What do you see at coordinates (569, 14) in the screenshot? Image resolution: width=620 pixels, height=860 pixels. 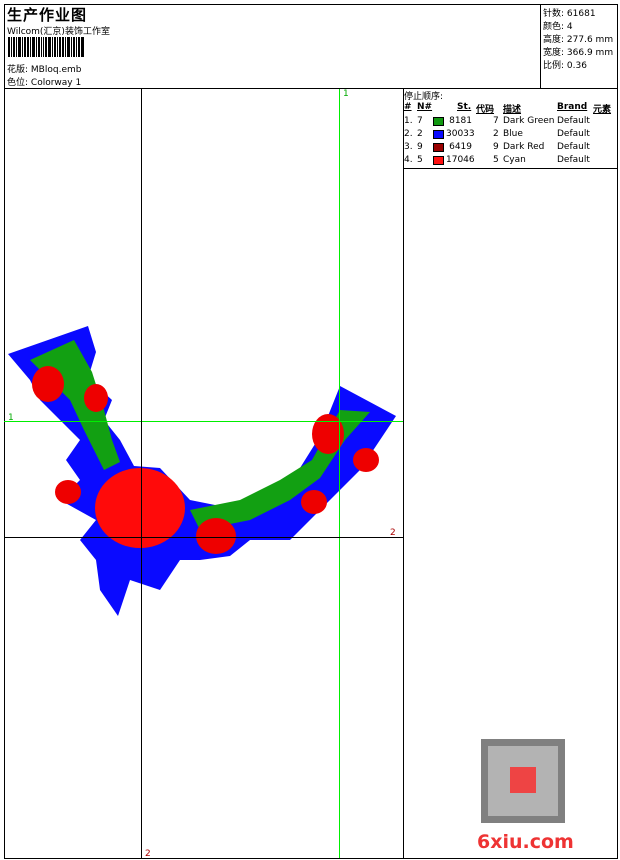 I see `stat-stitches: 针数: 61681` at bounding box center [569, 14].